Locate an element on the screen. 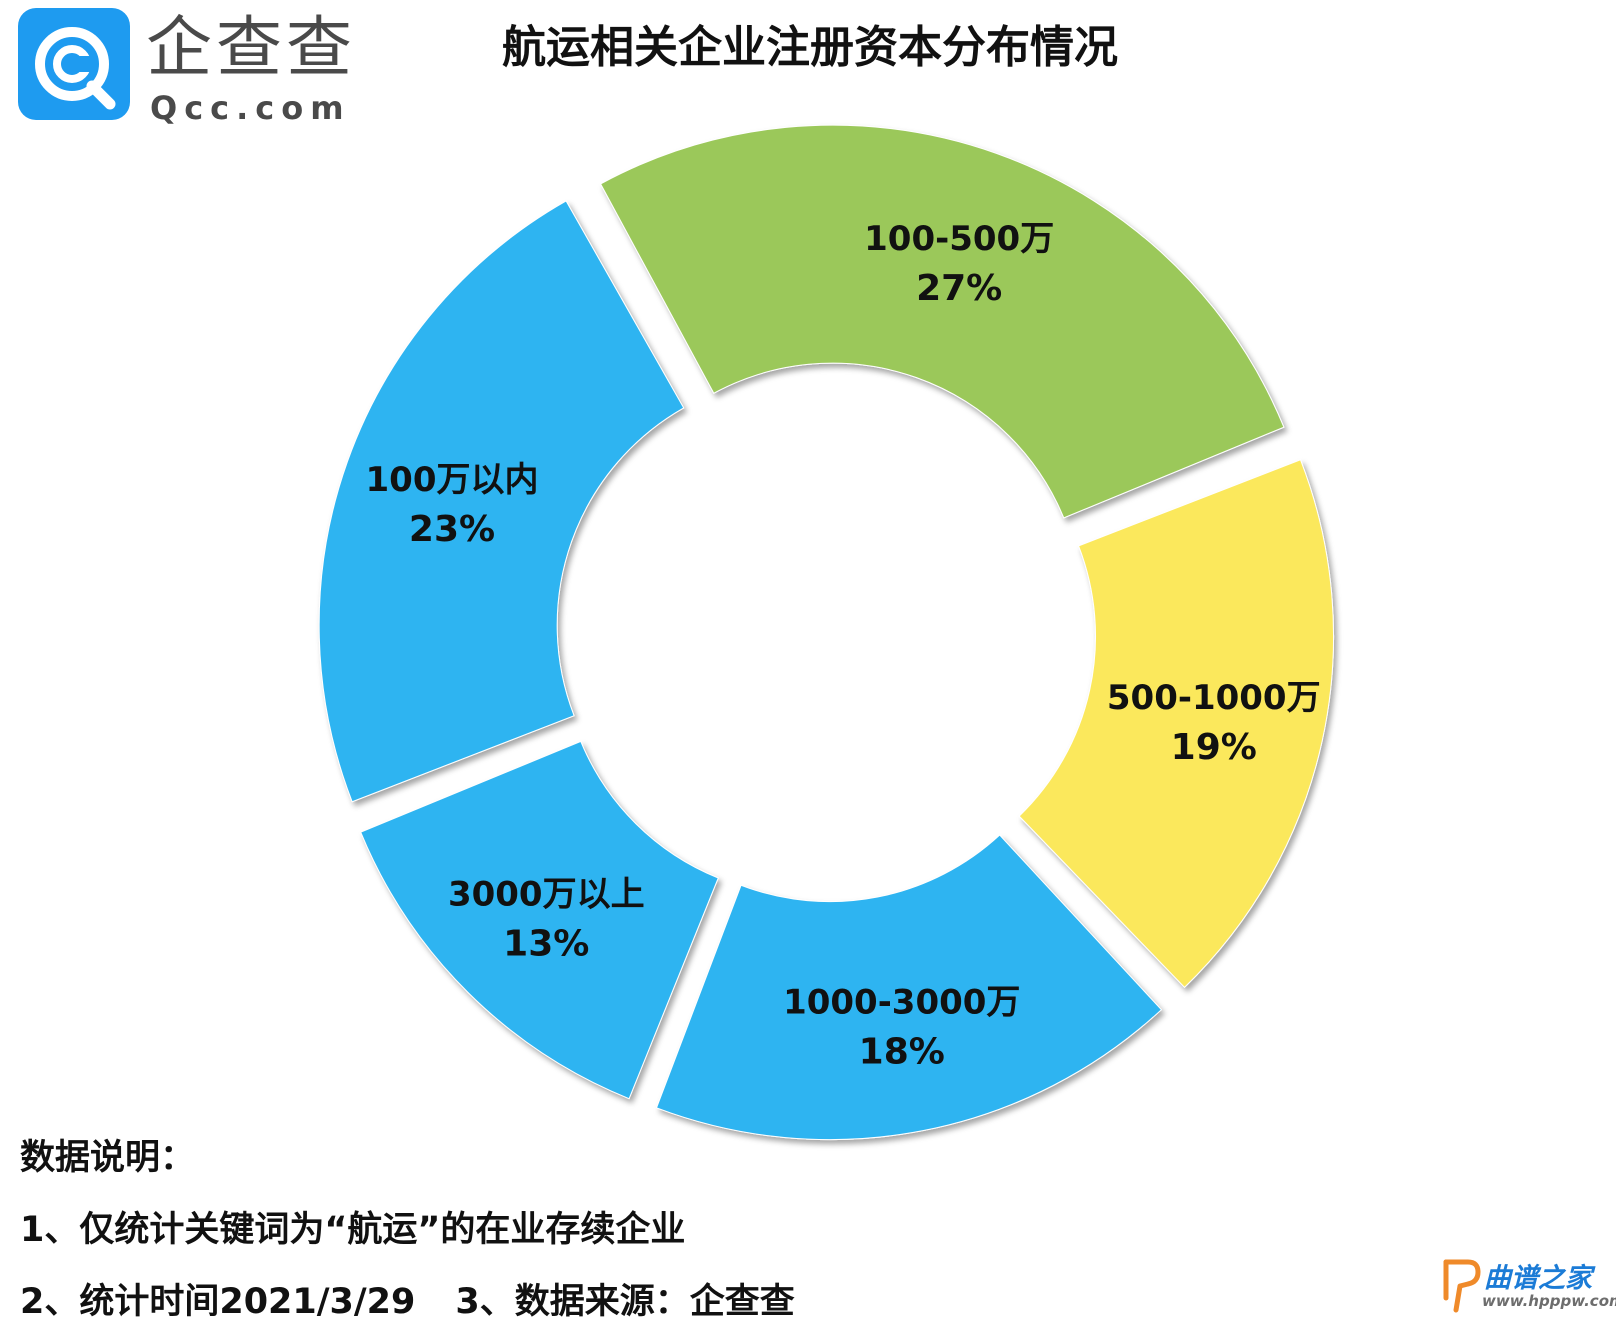  qcc-logo-icon is located at coordinates (74, 64).